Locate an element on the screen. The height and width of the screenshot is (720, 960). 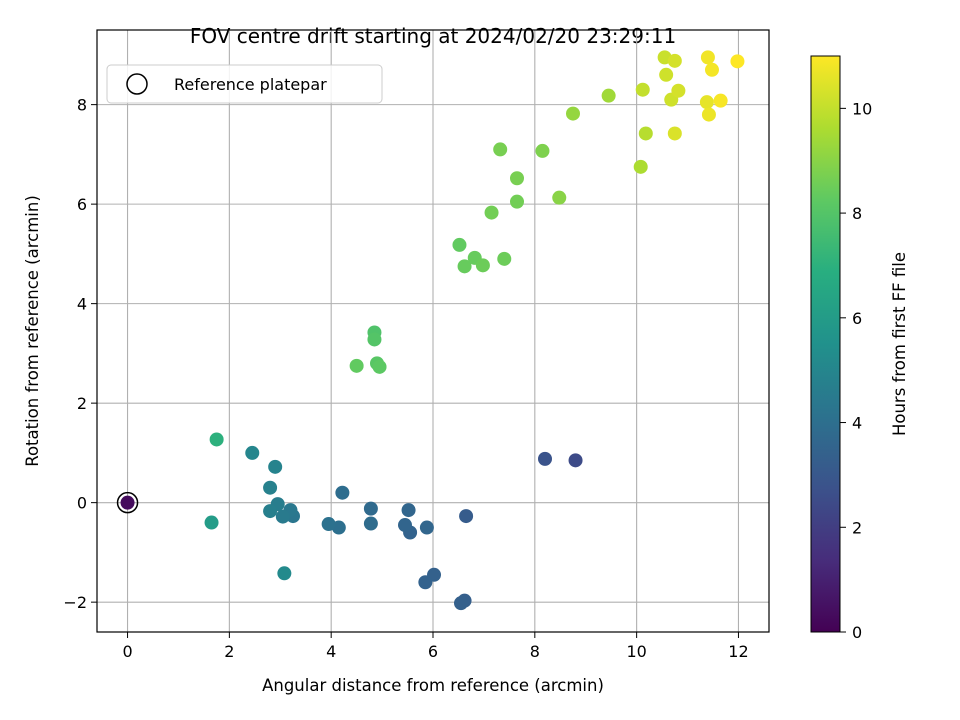
colorbar-tick-label: 8 is located at coordinates (857, 213).